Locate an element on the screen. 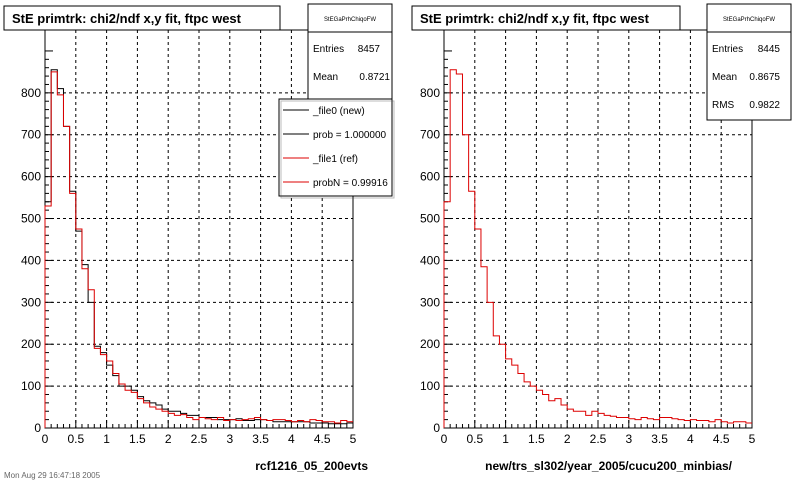 This screenshot has width=800, height=480. right-x-tick-label: 1.5 is located at coordinates (536, 439).